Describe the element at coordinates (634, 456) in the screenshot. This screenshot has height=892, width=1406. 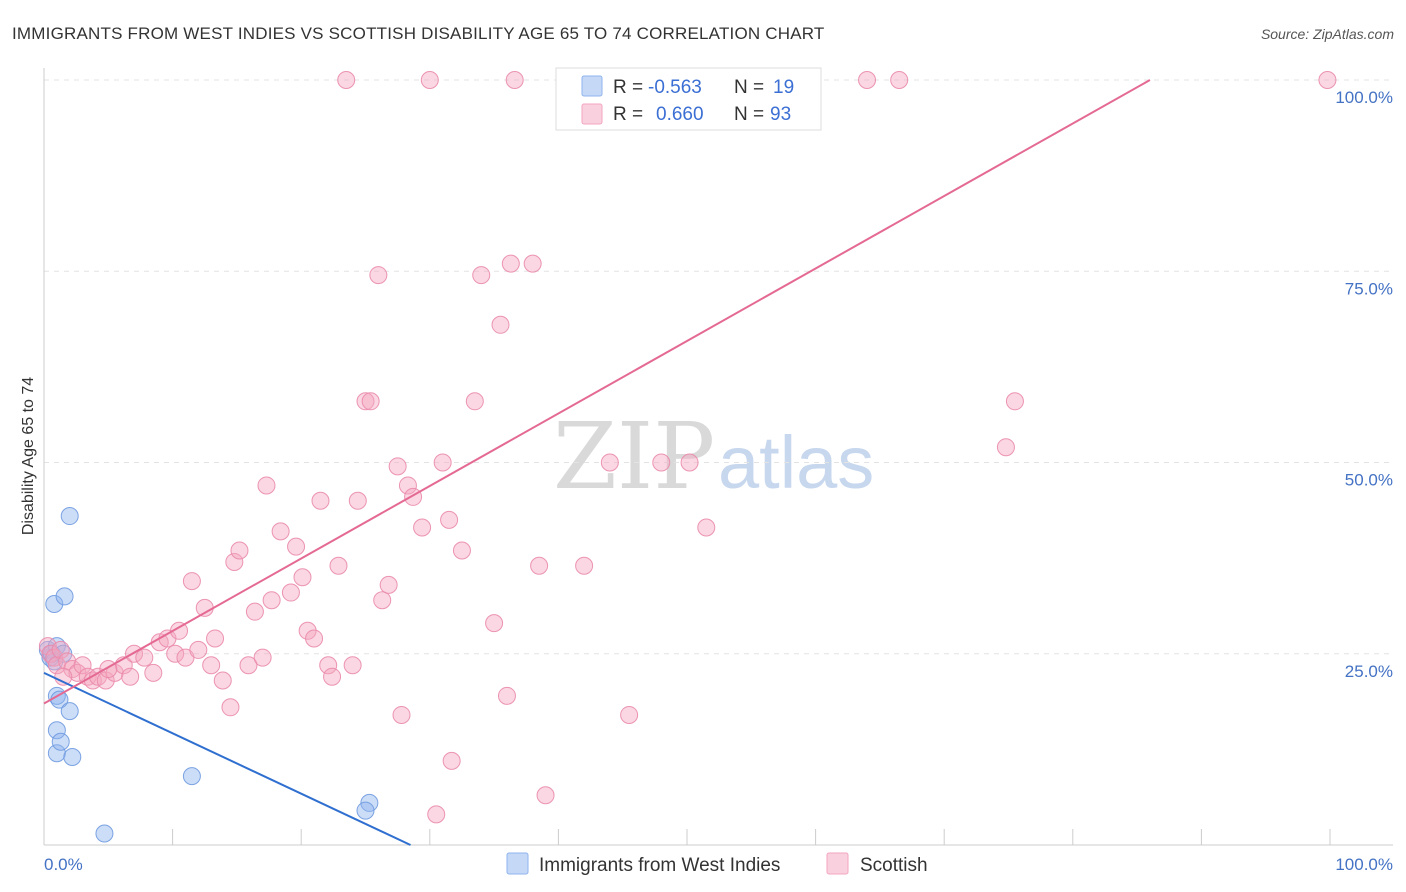
I see `watermark-zip: ZIP` at that location.